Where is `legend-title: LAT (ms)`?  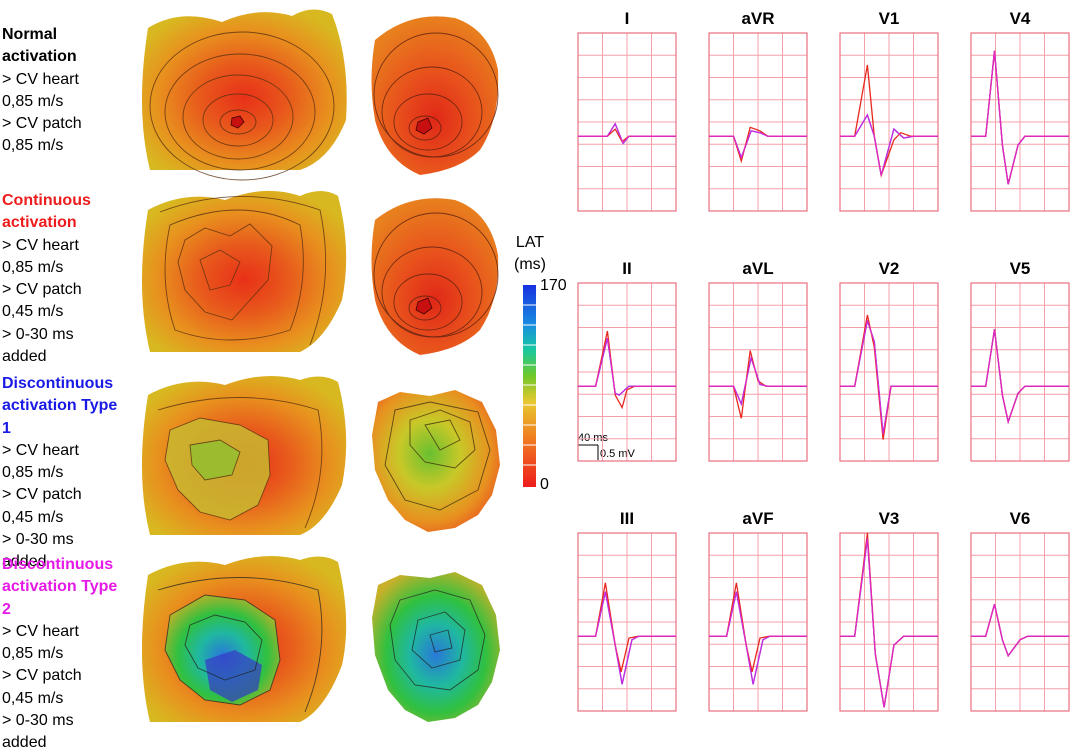 legend-title: LAT (ms) is located at coordinates (530, 254).